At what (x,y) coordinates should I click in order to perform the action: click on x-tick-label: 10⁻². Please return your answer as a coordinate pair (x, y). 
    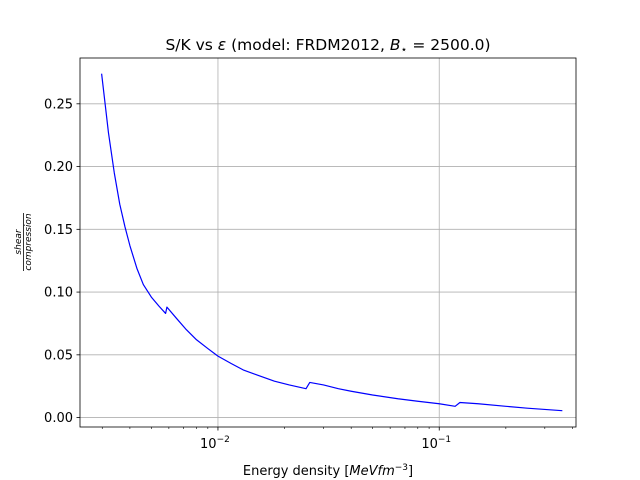
    Looking at the image, I should click on (215, 443).